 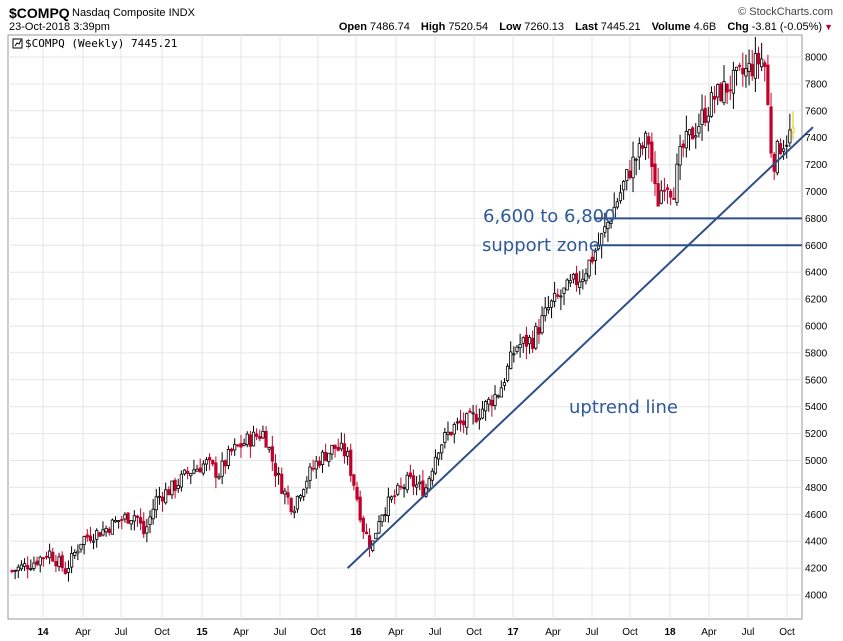 I want to click on y-tick-label: 6800, so click(x=816, y=219).